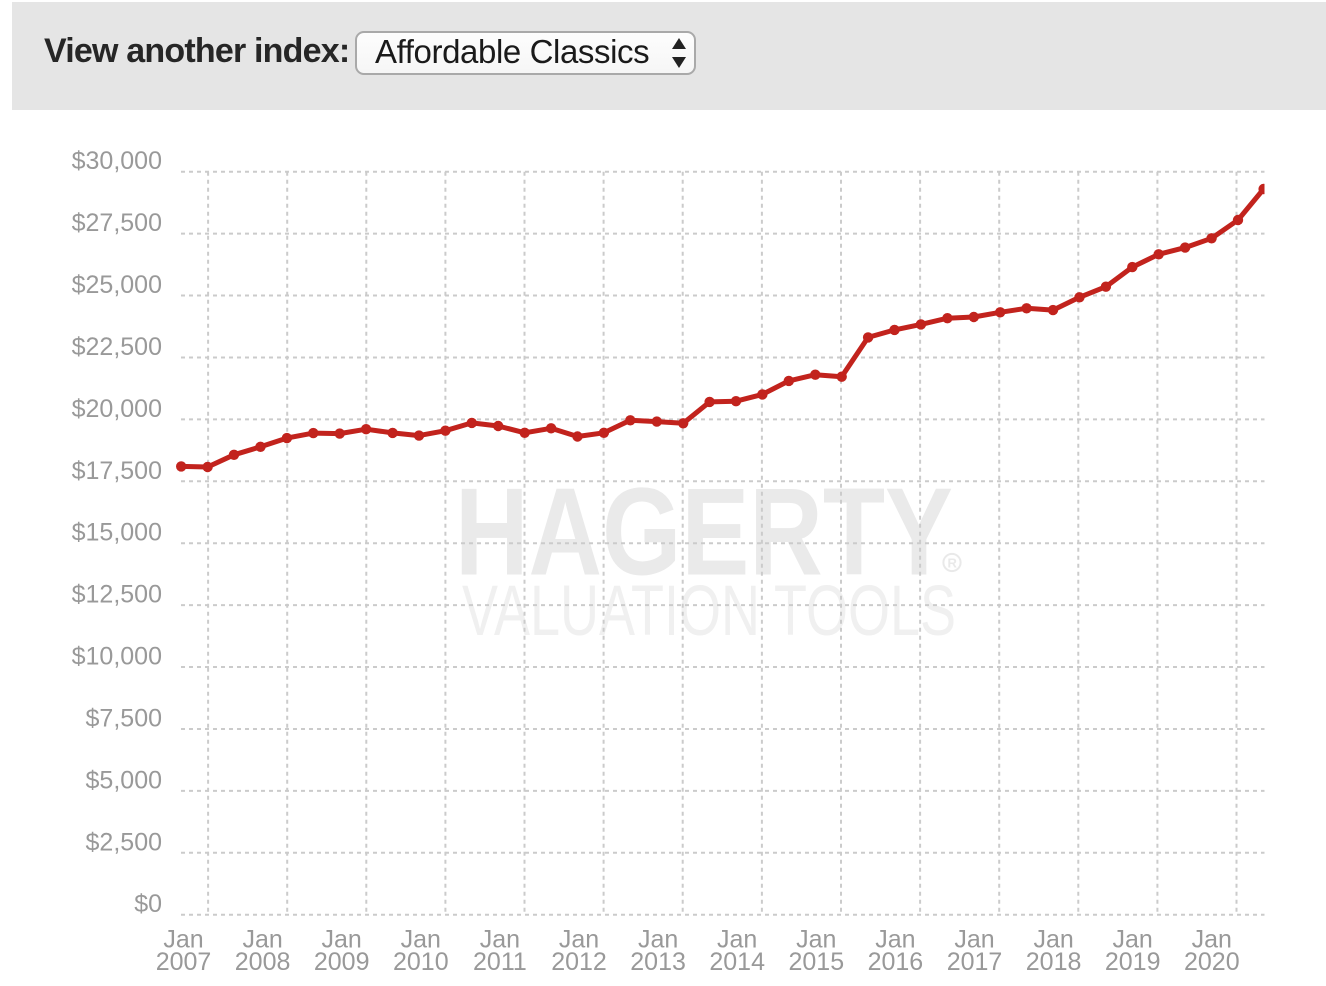 This screenshot has width=1326, height=986. I want to click on svg-text: $22,500, so click(117, 347).